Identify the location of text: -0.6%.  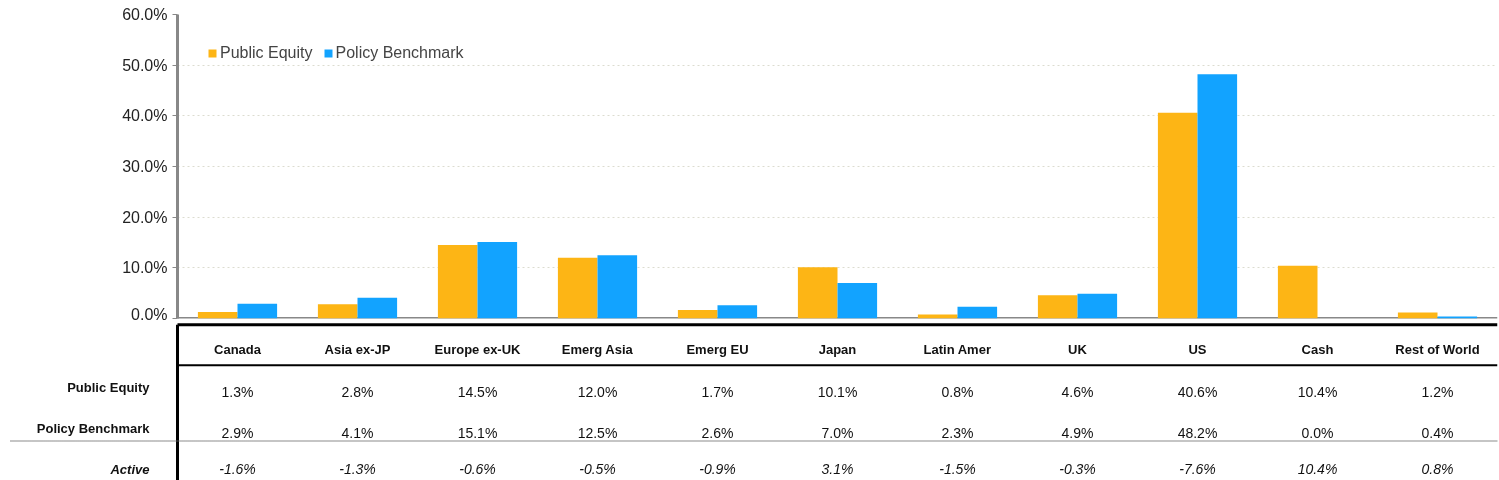
(477, 469).